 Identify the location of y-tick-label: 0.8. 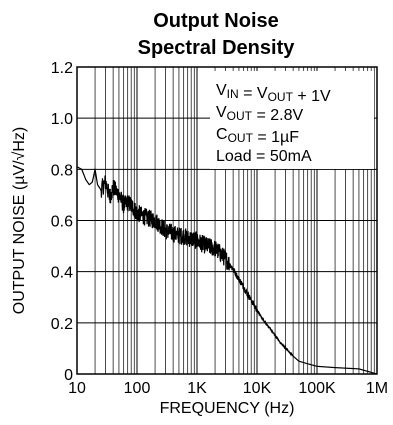
(62, 170).